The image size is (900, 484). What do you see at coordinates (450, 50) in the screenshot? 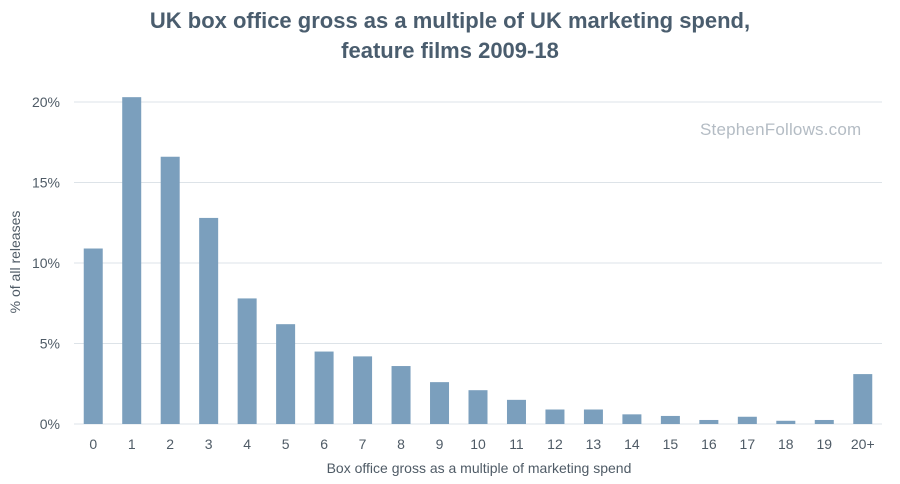
I see `chart-title-line-2: feature films 2009-18` at bounding box center [450, 50].